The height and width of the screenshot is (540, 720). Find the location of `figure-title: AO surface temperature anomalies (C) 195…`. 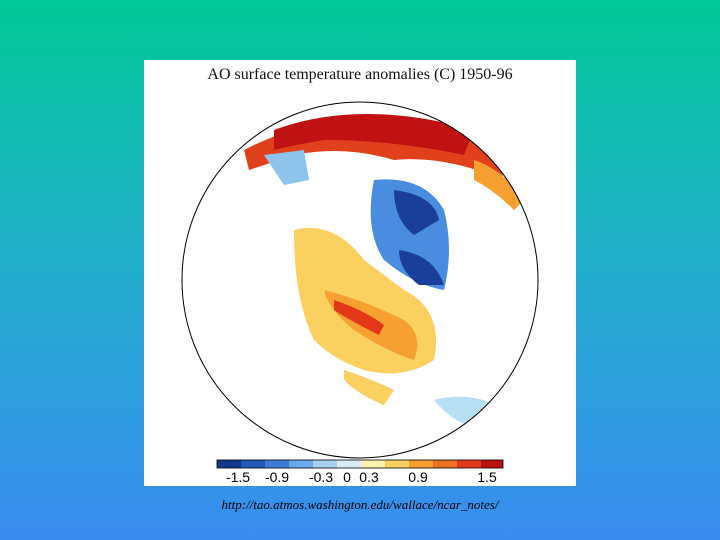

figure-title: AO surface temperature anomalies (C) 195… is located at coordinates (360, 74).